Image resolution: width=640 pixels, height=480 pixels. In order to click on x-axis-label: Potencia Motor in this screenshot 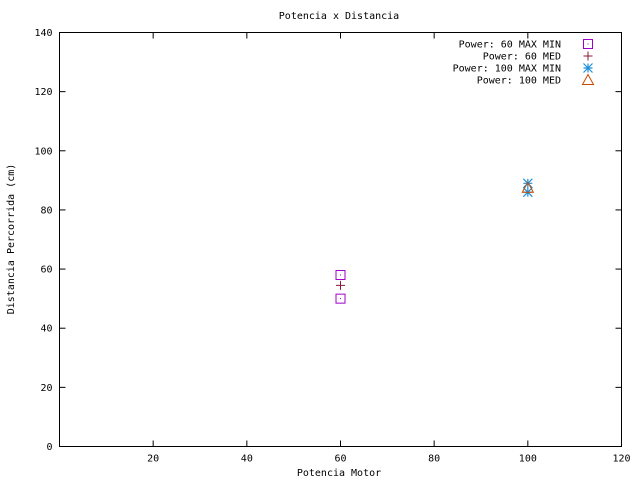, I will do `click(339, 473)`.